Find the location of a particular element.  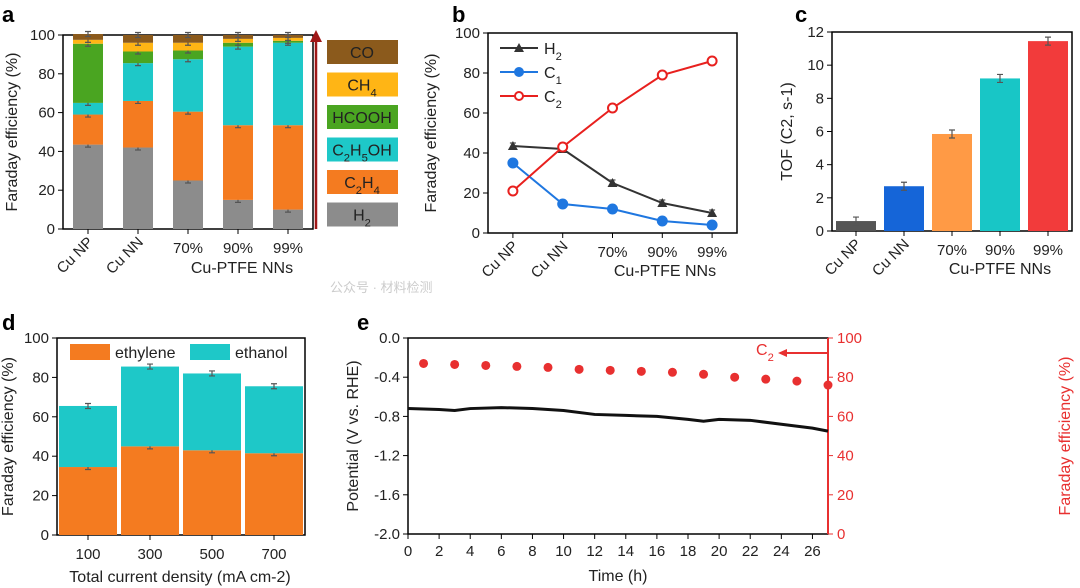

panel-c-xlabel: Cu-PTFE NNs is located at coordinates (1000, 269).